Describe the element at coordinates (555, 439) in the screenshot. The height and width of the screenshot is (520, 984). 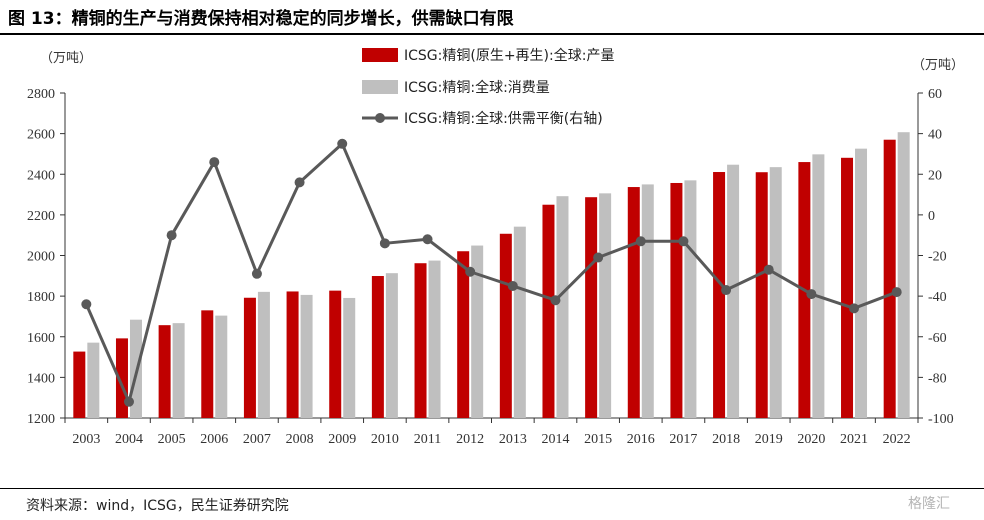
I see `x-tick-label: 2014` at that location.